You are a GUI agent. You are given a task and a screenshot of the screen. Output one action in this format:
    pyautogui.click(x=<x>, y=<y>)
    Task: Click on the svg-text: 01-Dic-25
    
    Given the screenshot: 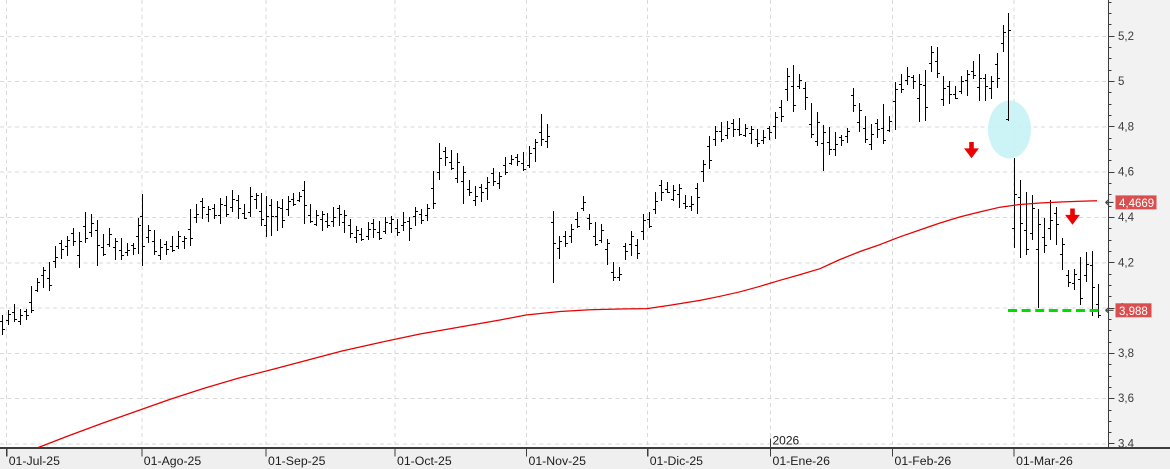 What is the action you would take?
    pyautogui.click(x=676, y=461)
    